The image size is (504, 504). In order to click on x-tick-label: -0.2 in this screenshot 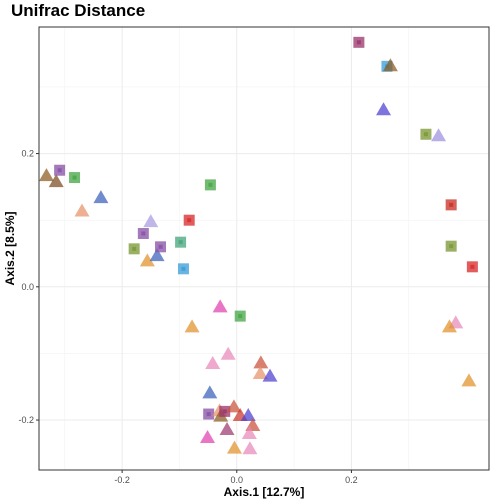, I will do `click(122, 480)`.